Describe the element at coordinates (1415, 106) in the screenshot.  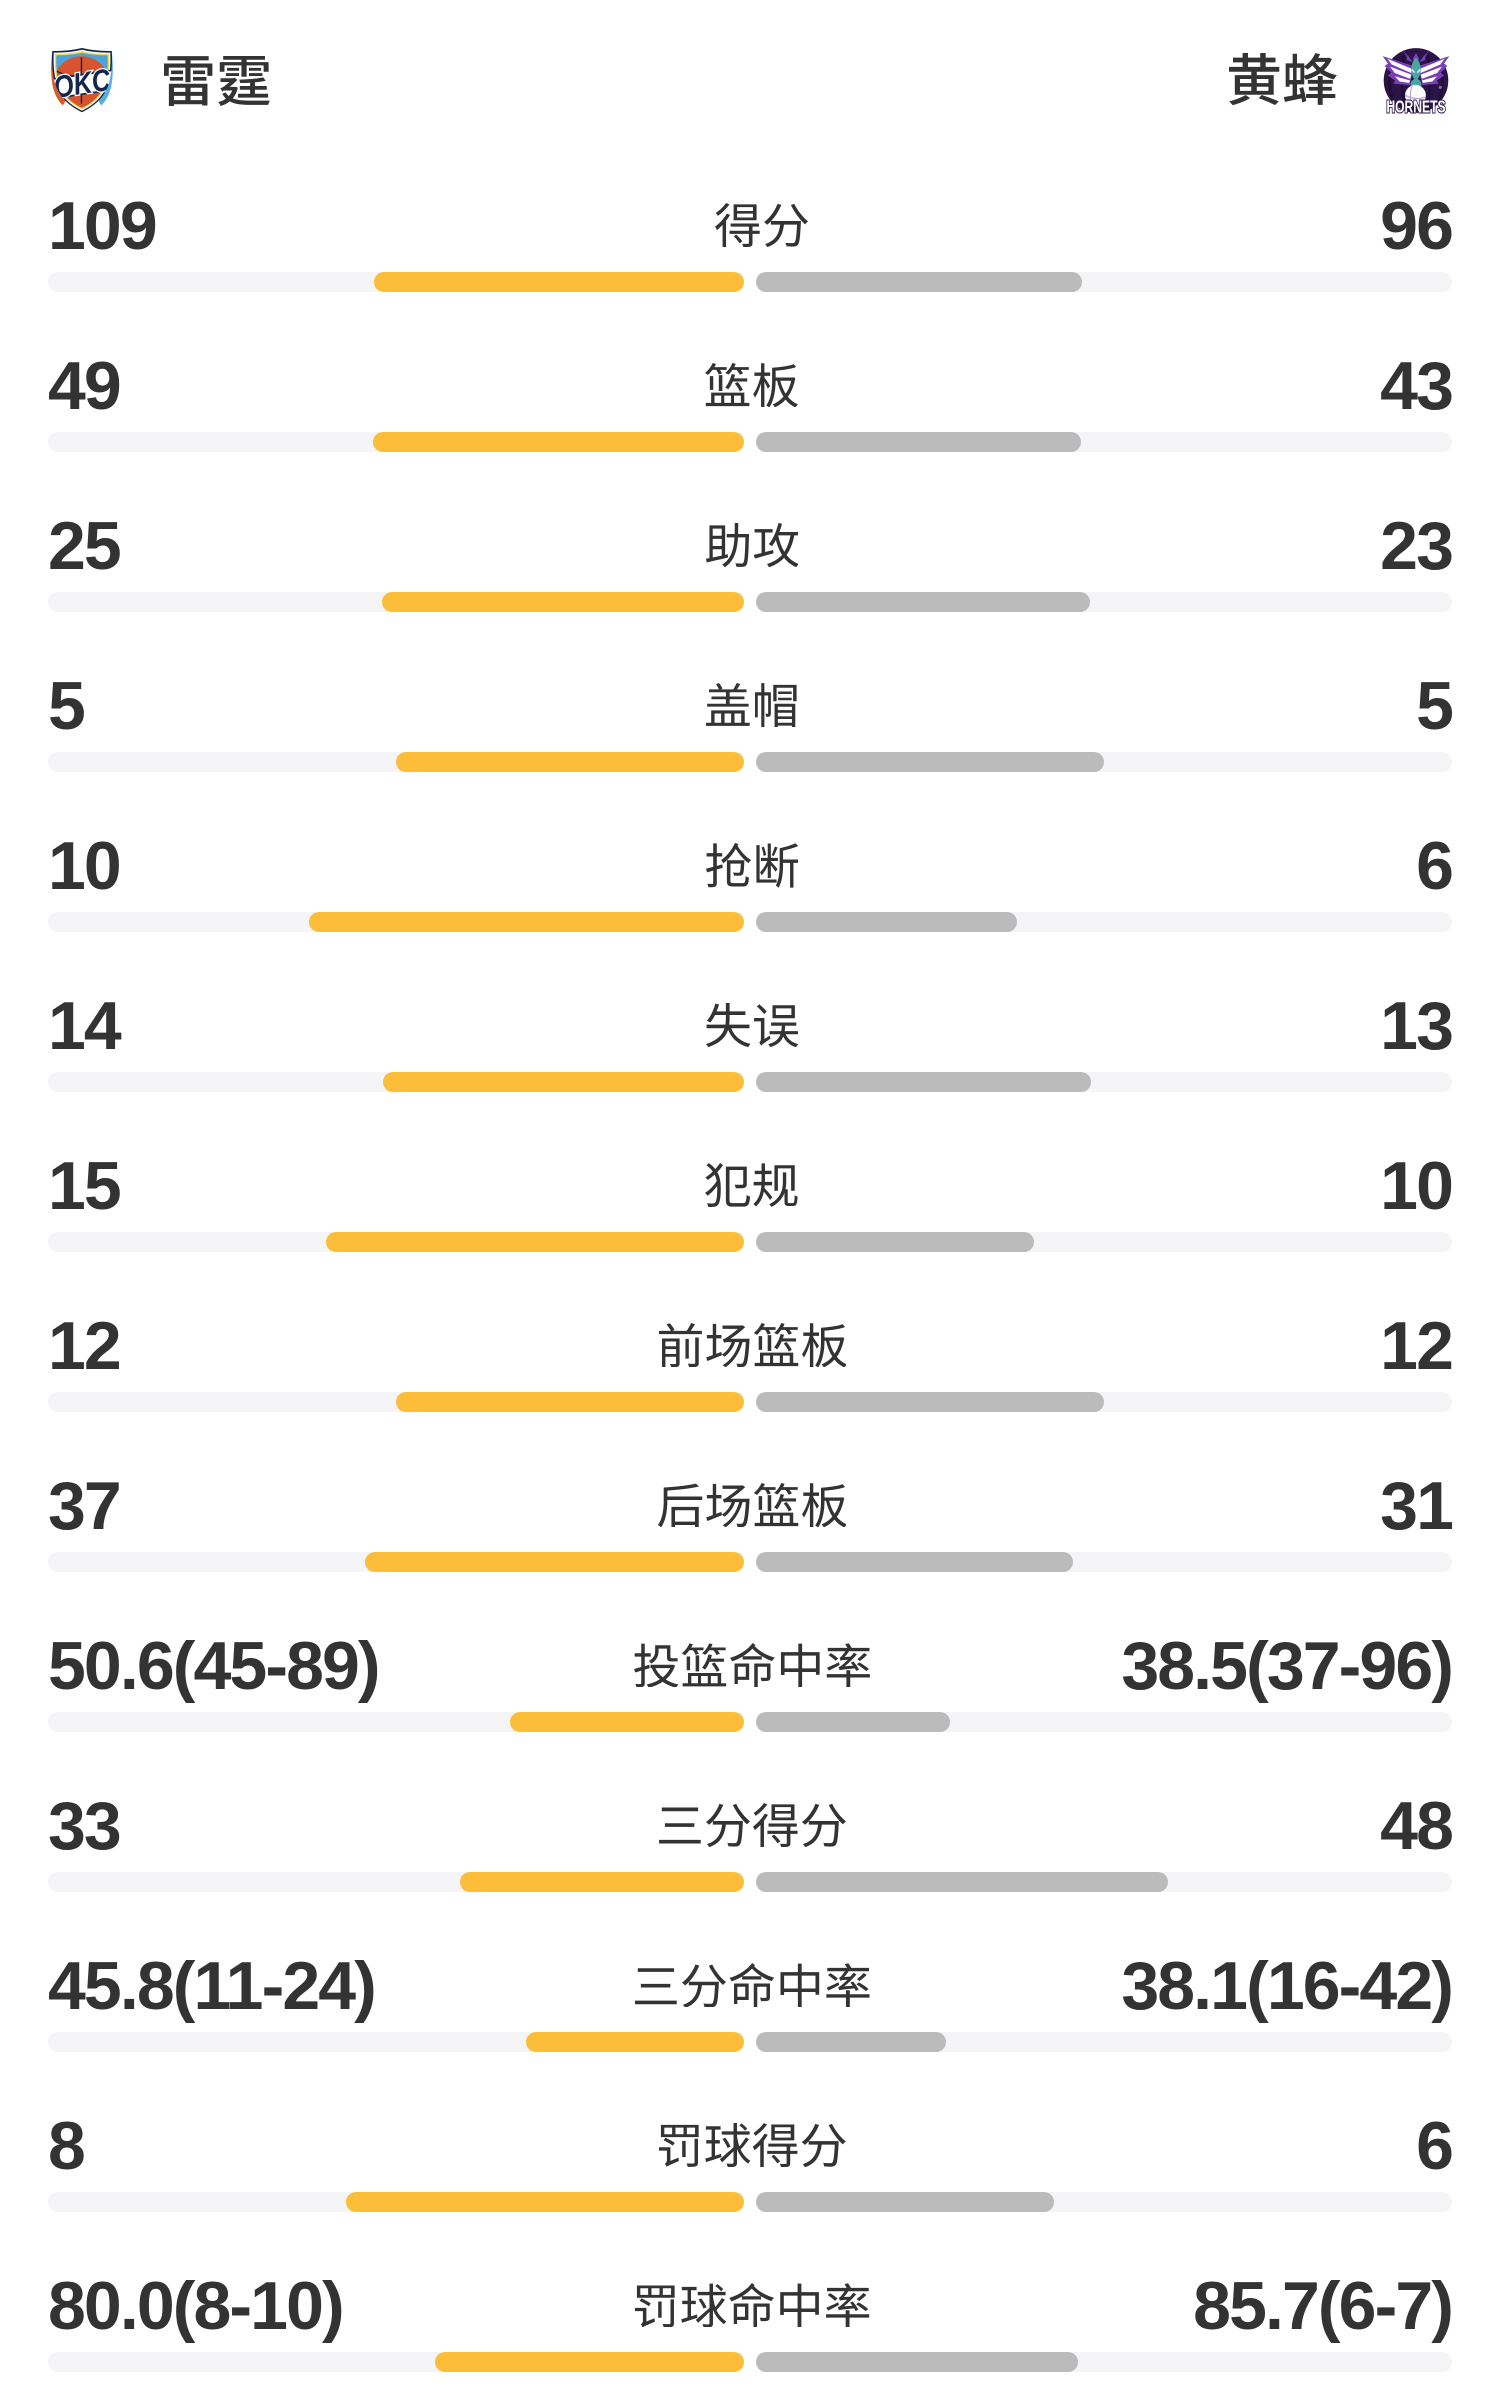
I see `svg-text: HORNETS` at that location.